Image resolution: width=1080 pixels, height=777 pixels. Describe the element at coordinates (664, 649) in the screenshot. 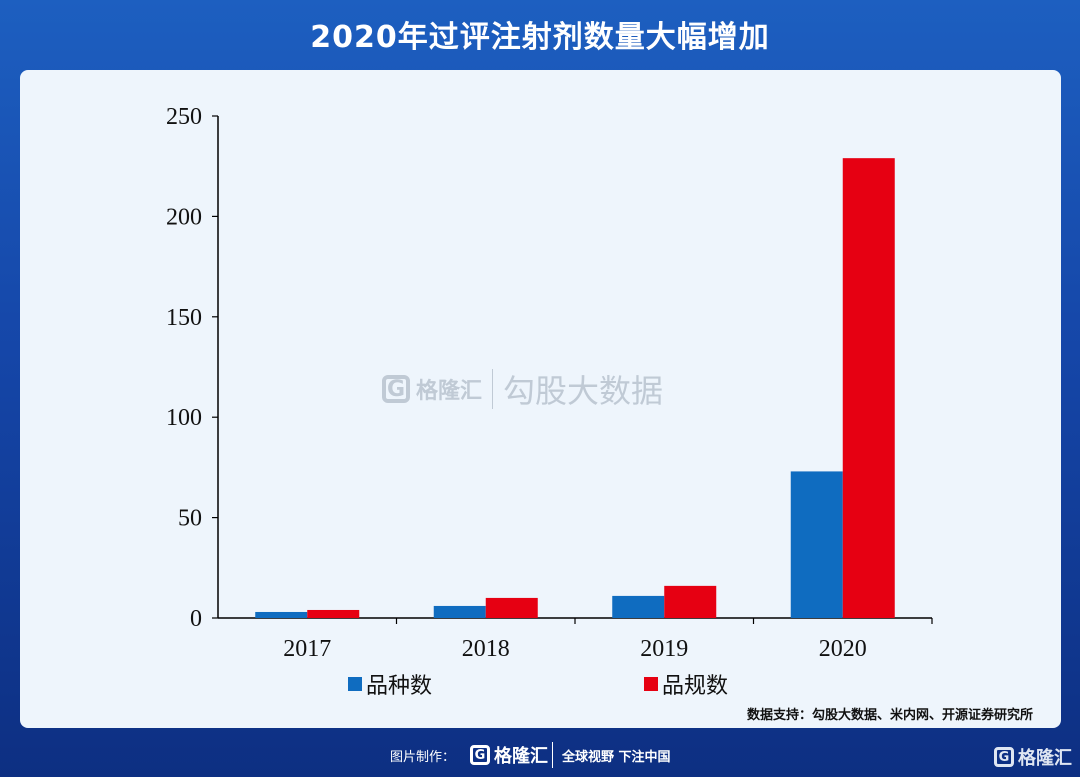

I see `x-tick-label: 2019` at that location.